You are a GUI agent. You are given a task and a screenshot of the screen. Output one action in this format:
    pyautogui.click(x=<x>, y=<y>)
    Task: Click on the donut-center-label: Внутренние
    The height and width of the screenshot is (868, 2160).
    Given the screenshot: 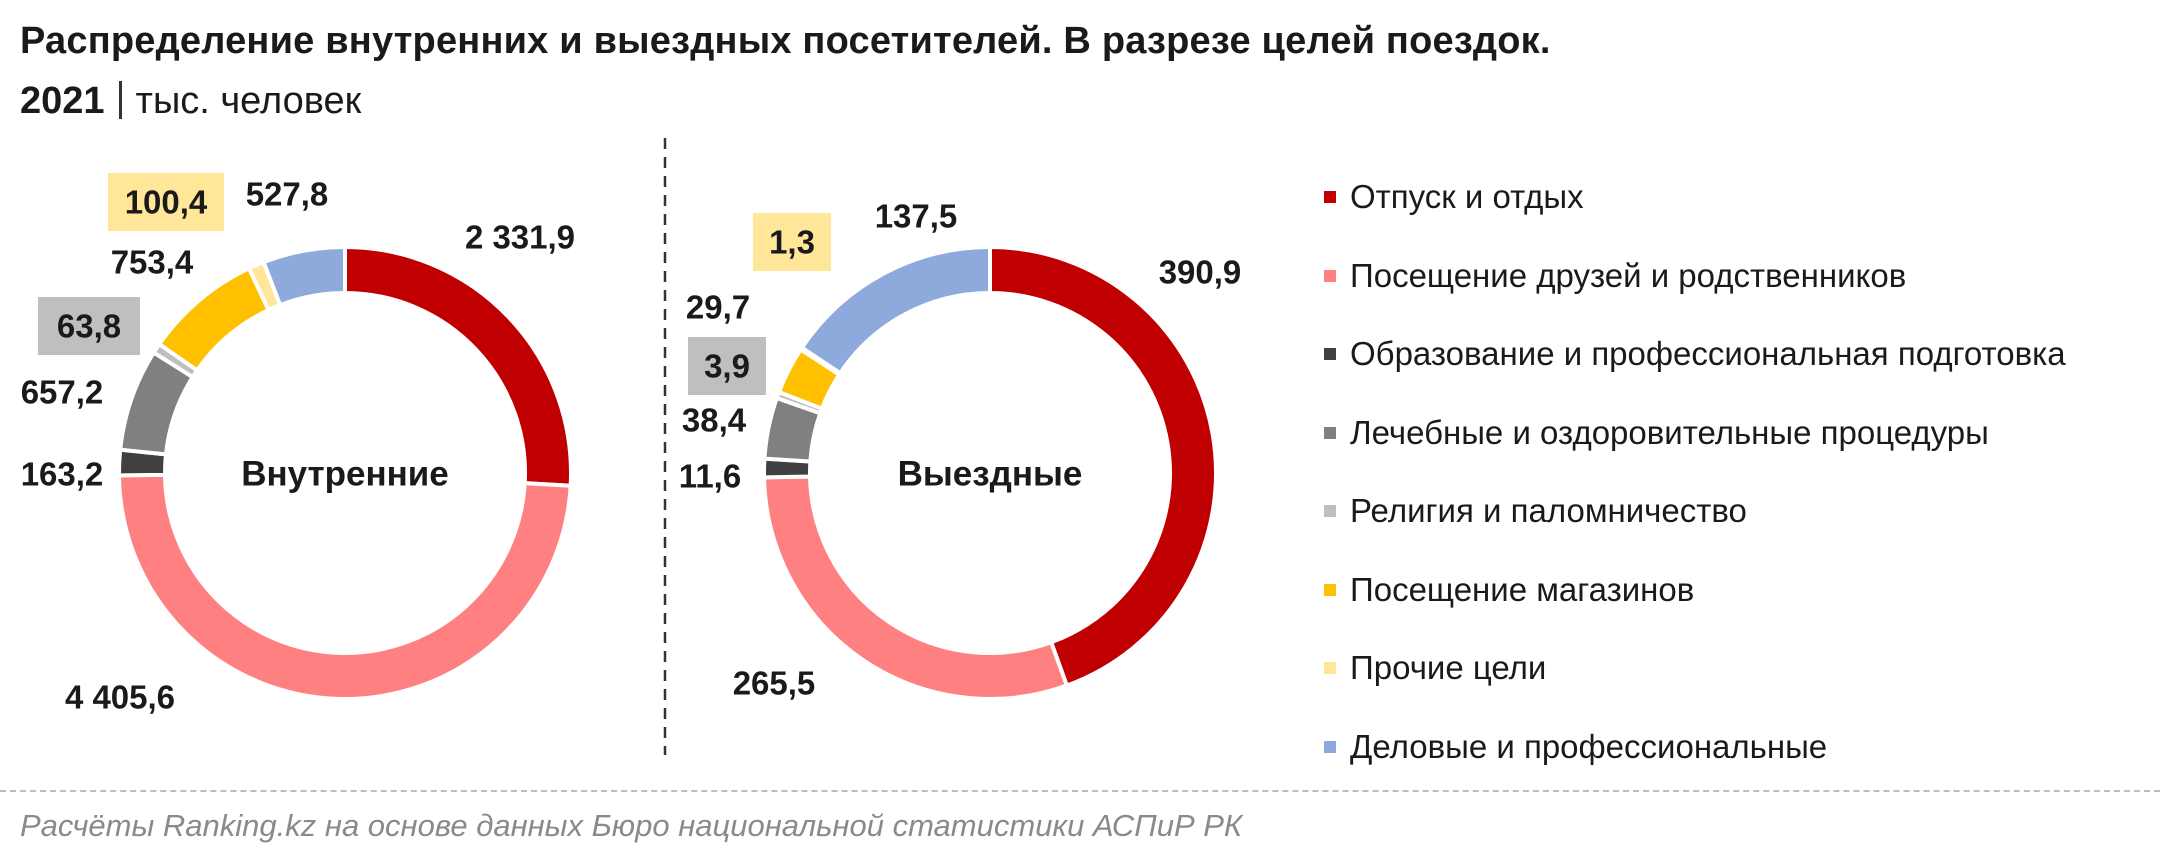 What is the action you would take?
    pyautogui.click(x=345, y=474)
    